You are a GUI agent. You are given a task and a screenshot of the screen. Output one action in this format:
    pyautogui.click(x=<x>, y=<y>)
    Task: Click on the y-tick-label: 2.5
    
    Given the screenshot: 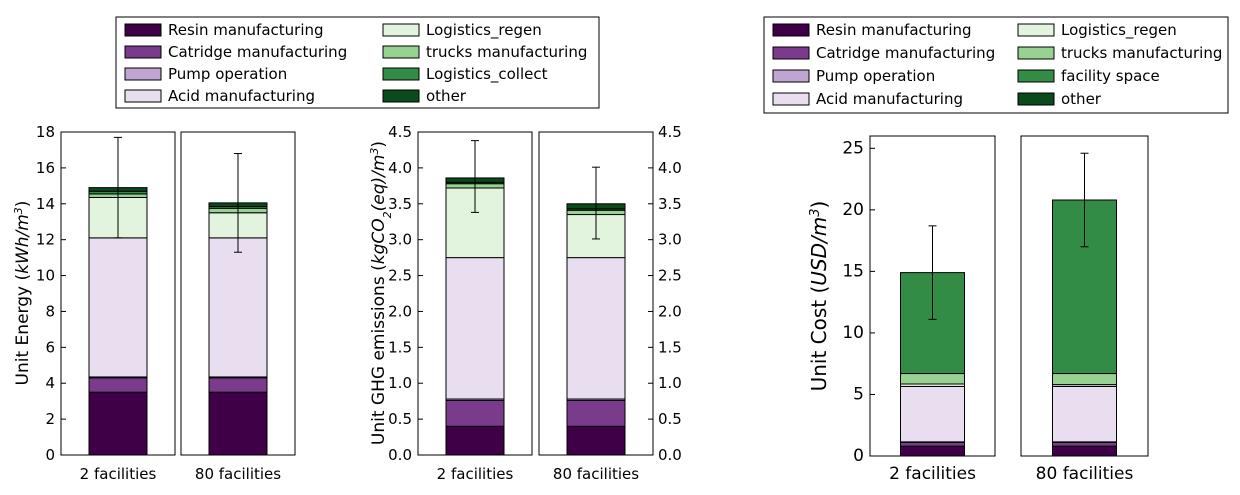 What is the action you would take?
    pyautogui.click(x=670, y=276)
    